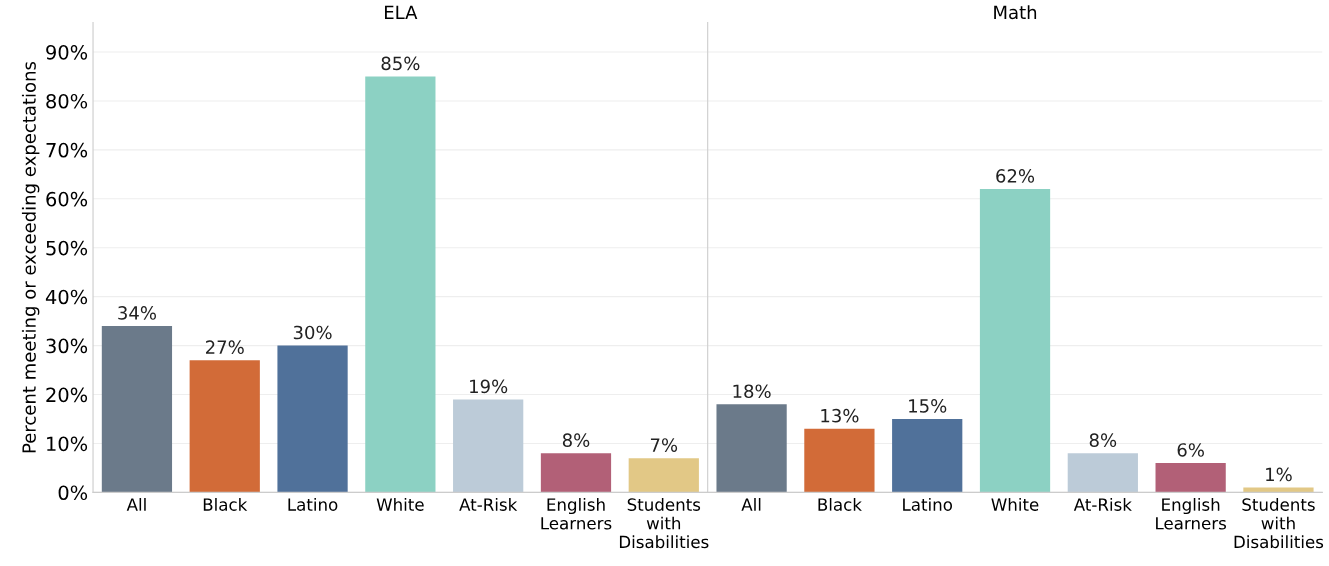 This screenshot has width=1329, height=566. I want to click on y-tick-label: 20%, so click(67, 395).